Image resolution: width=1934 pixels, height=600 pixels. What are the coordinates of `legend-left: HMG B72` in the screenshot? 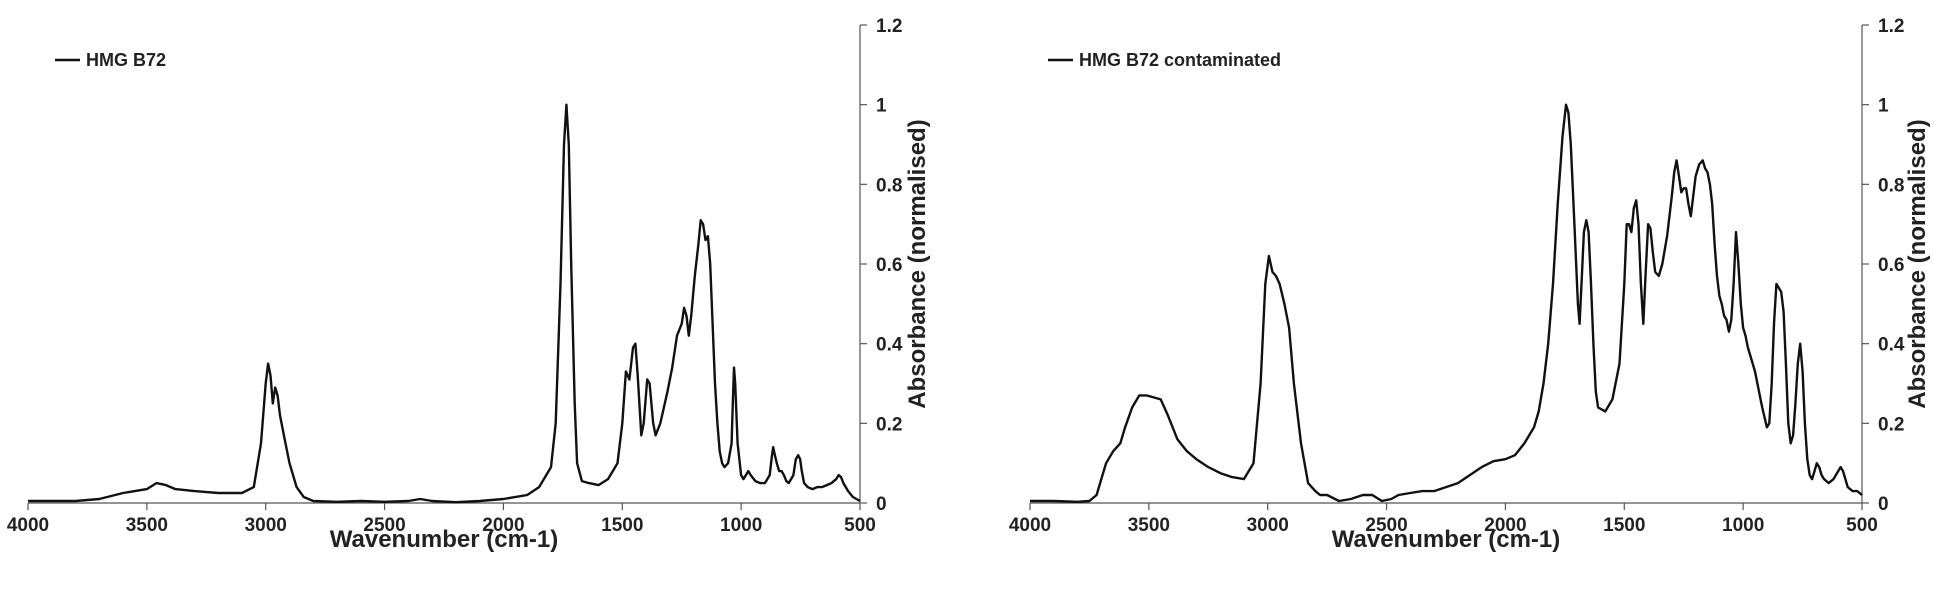 It's located at (110, 60).